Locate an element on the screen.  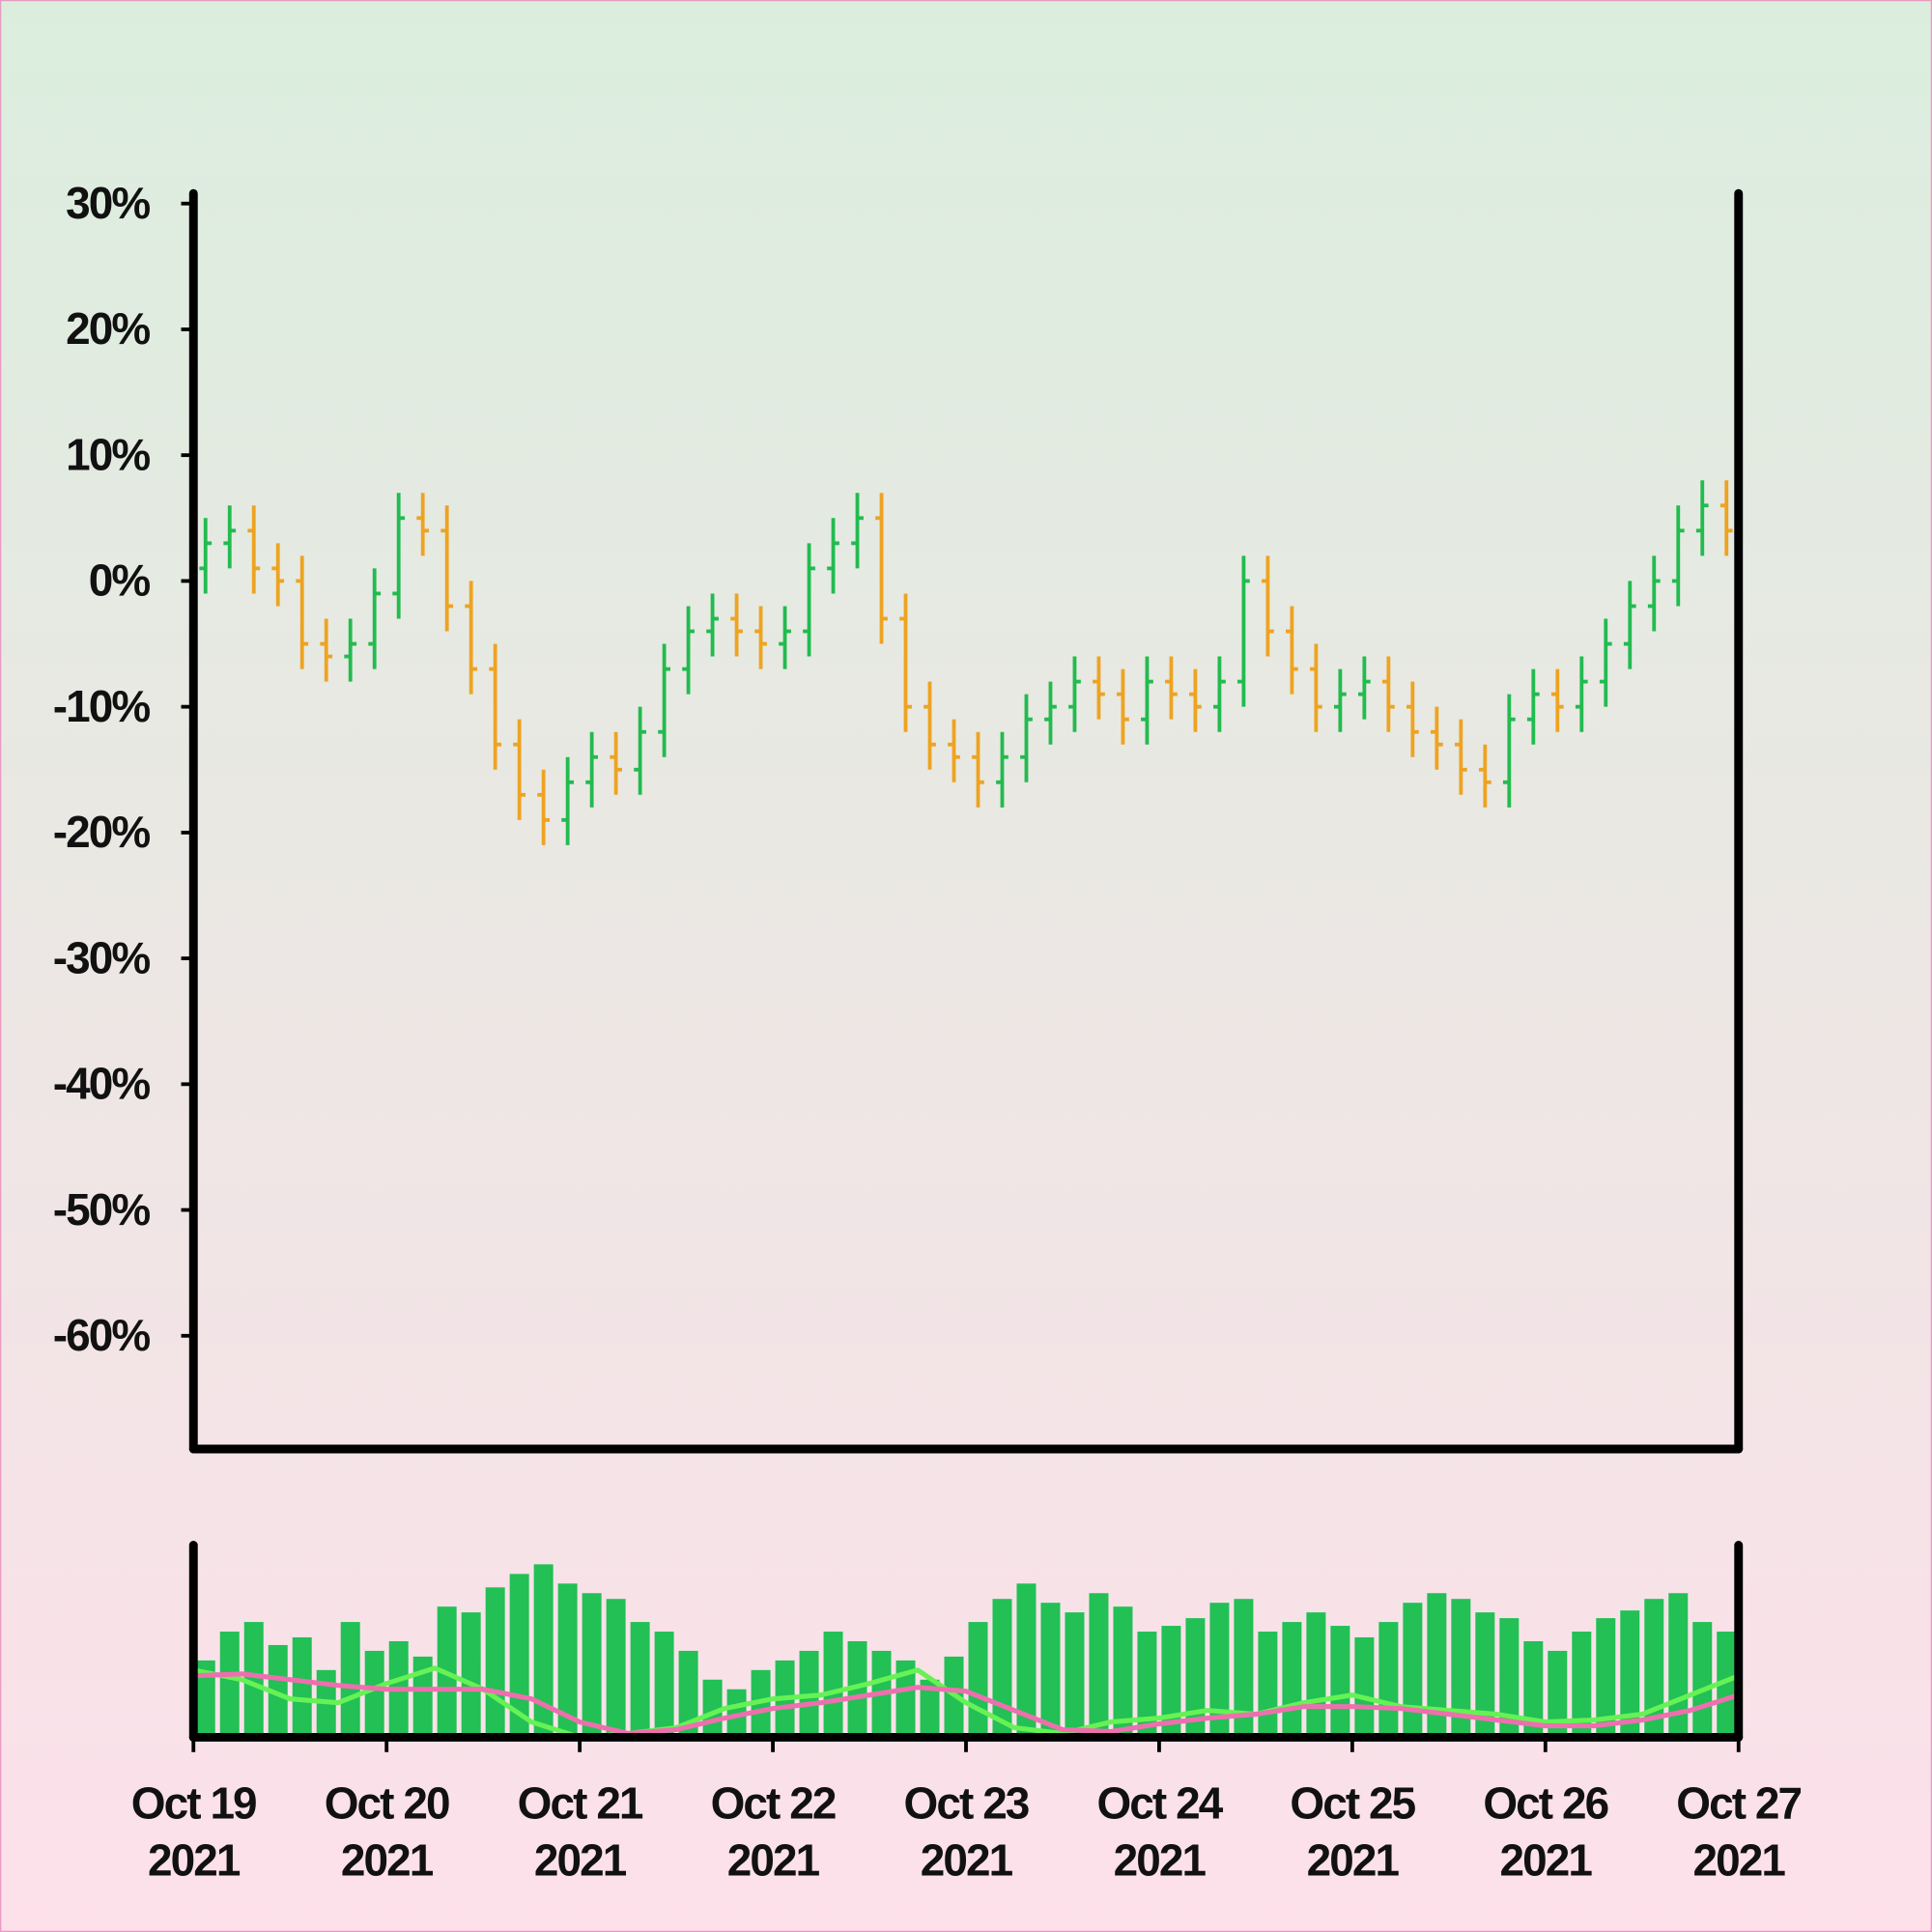
x-tick-label-line: Oct 23 is located at coordinates (966, 1803).